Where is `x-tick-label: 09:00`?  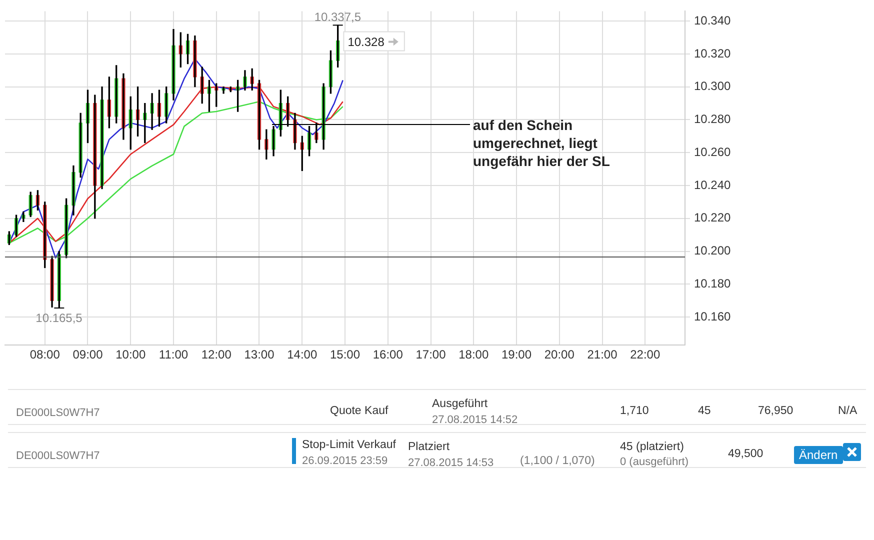
x-tick-label: 09:00 is located at coordinates (88, 355).